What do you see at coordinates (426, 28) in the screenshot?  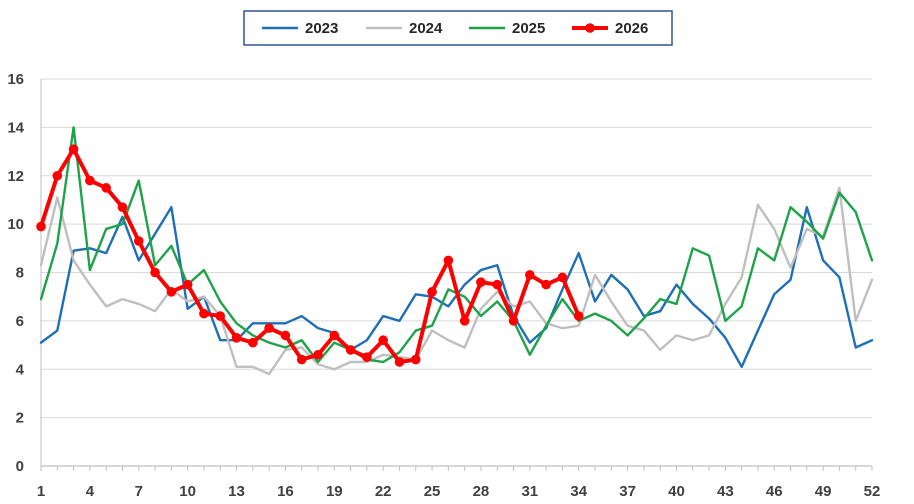 I see `legend-label: 2024` at bounding box center [426, 28].